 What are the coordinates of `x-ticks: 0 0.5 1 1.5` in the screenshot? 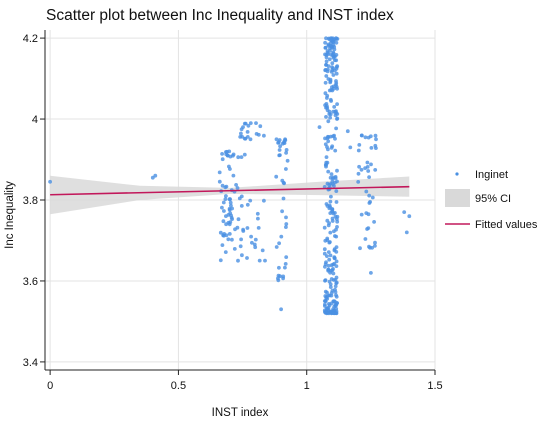 It's located at (245, 381).